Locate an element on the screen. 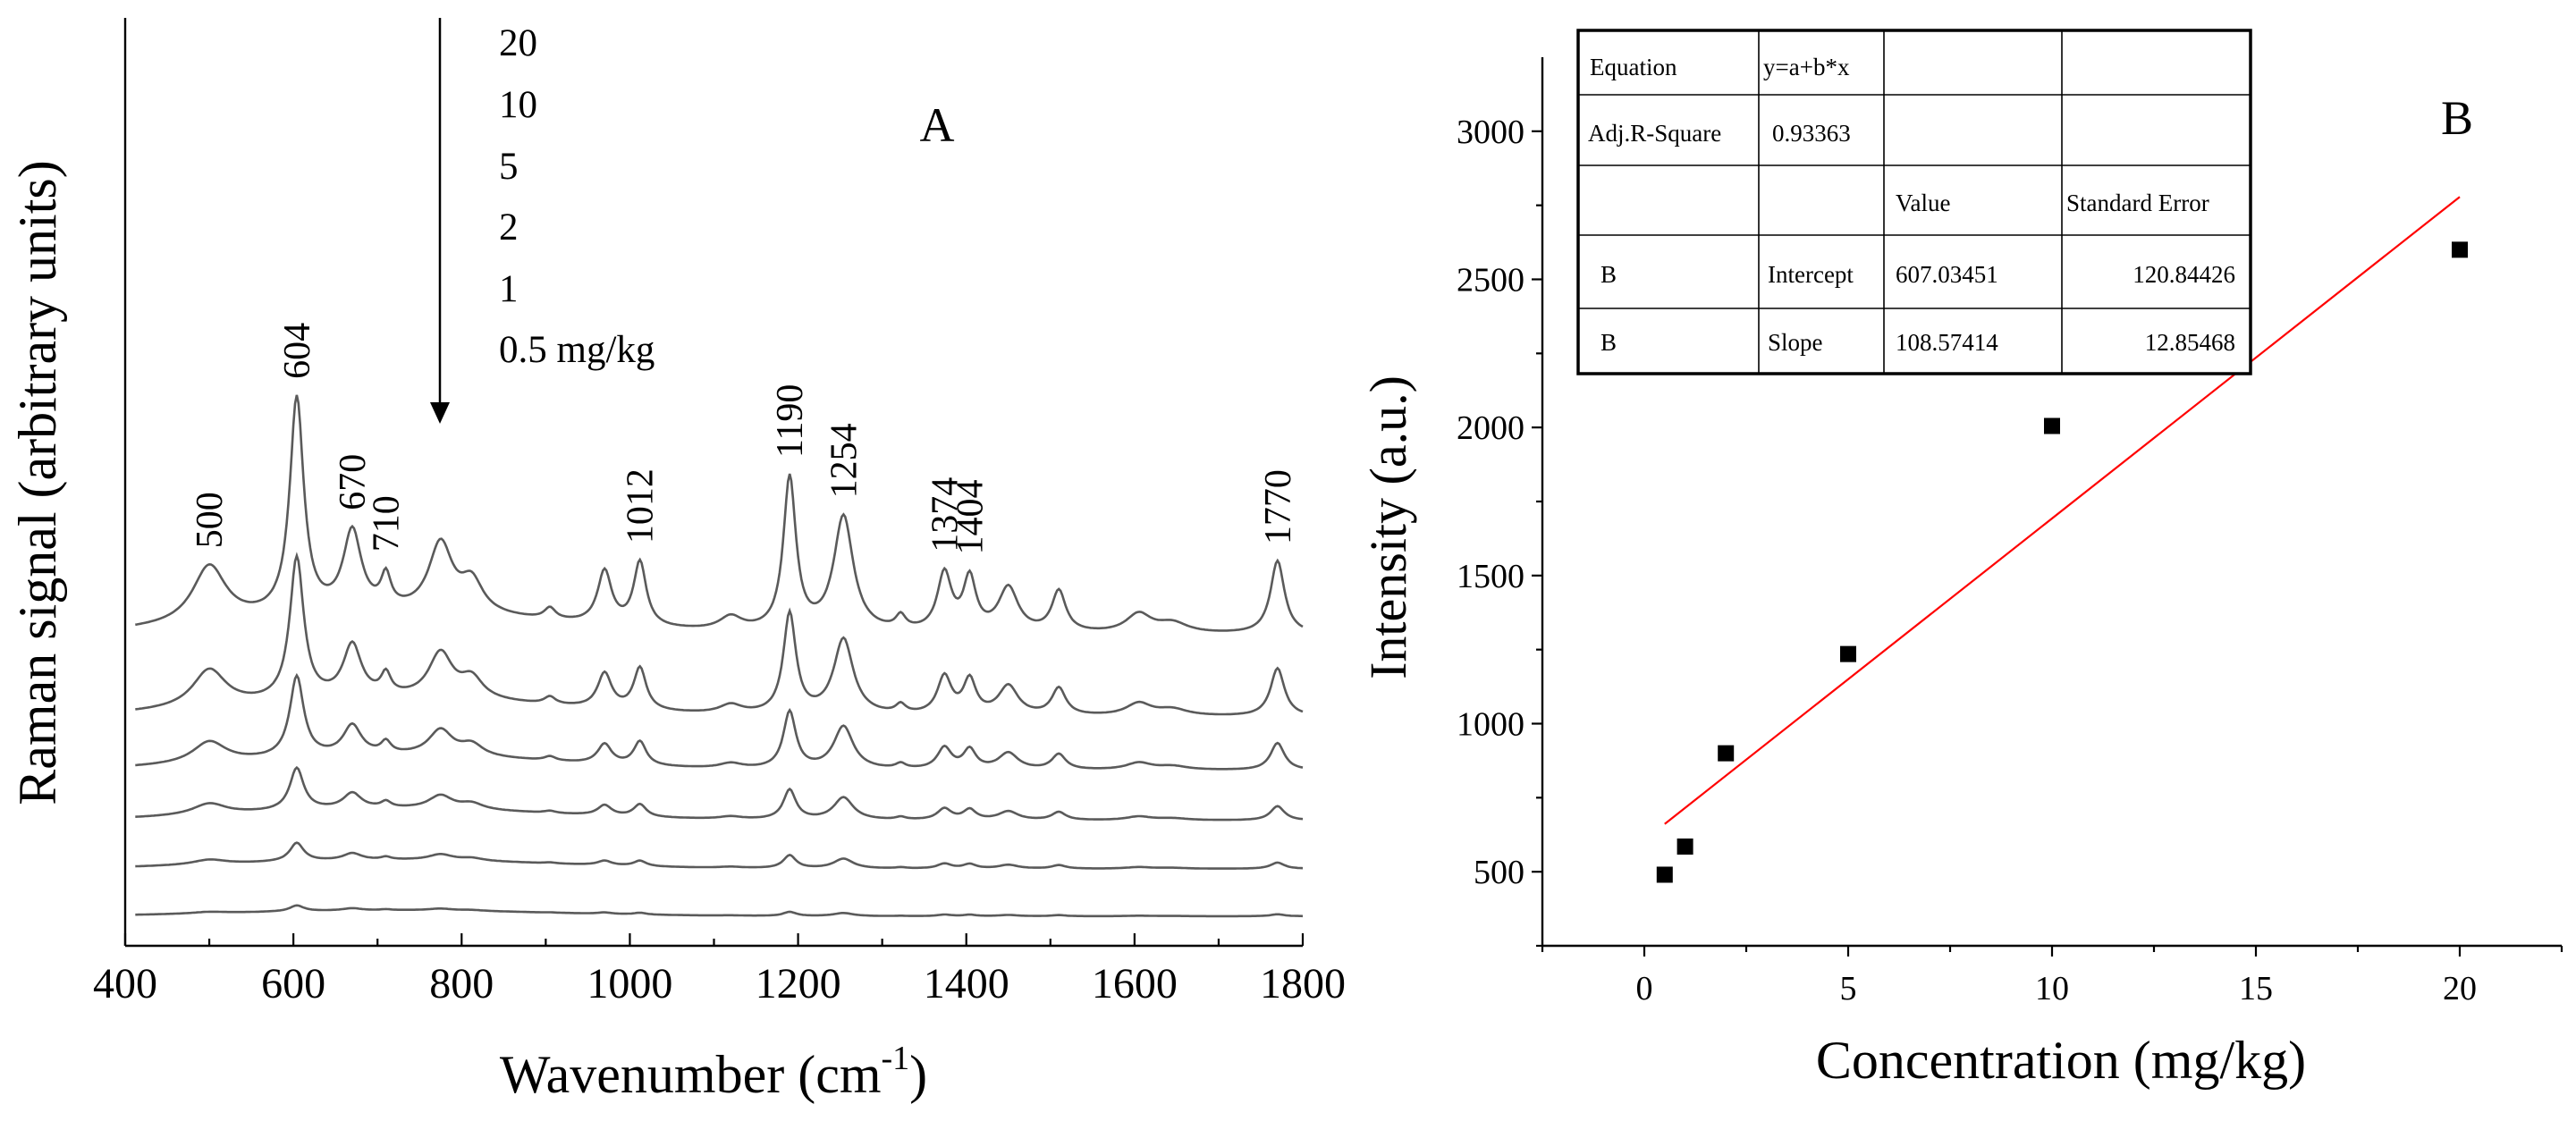 This screenshot has height=1121, width=2576. y-tick-label: 2000 is located at coordinates (1490, 428).